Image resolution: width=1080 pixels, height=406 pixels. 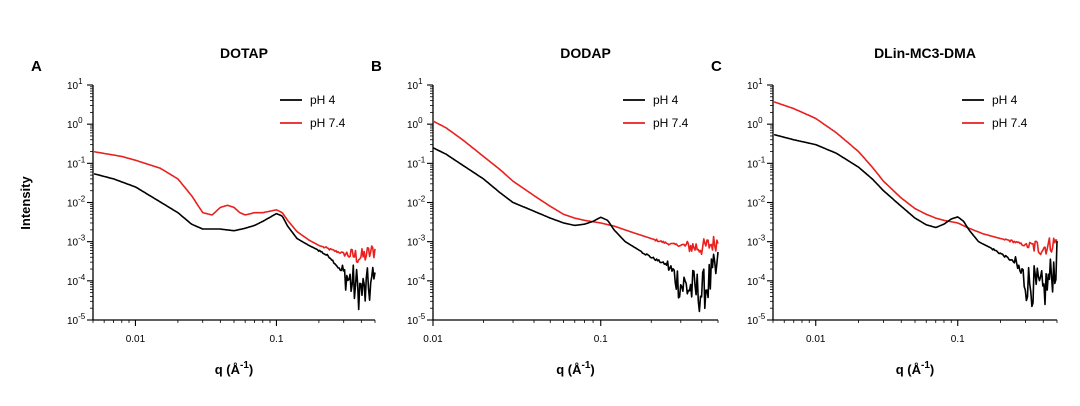 I want to click on y-axis-label: Intensity, so click(x=25, y=203).